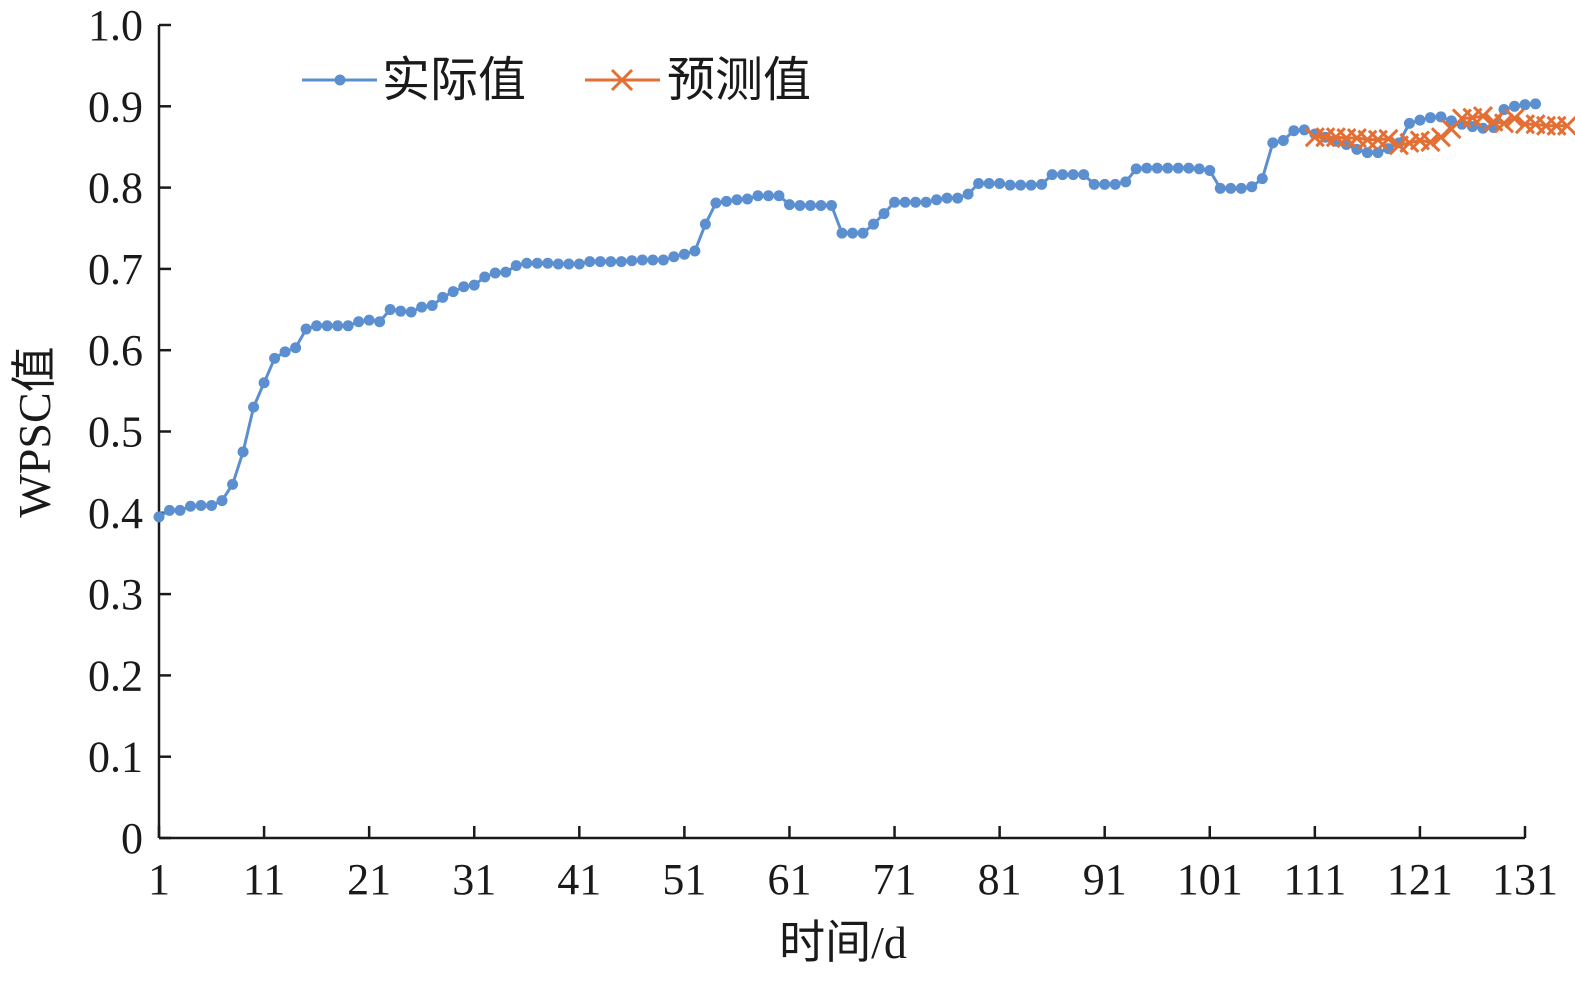  I want to click on legend-item-predicted: 预测值, so click(698, 80).